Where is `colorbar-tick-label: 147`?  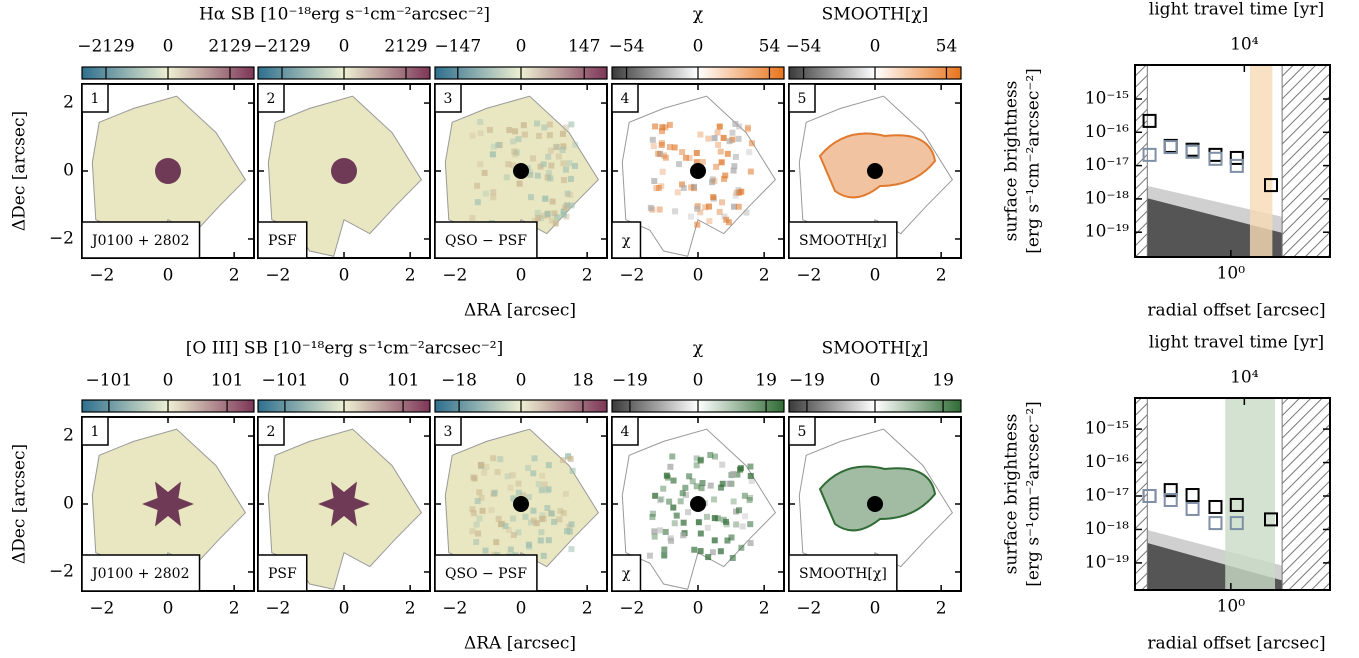 colorbar-tick-label: 147 is located at coordinates (584, 47).